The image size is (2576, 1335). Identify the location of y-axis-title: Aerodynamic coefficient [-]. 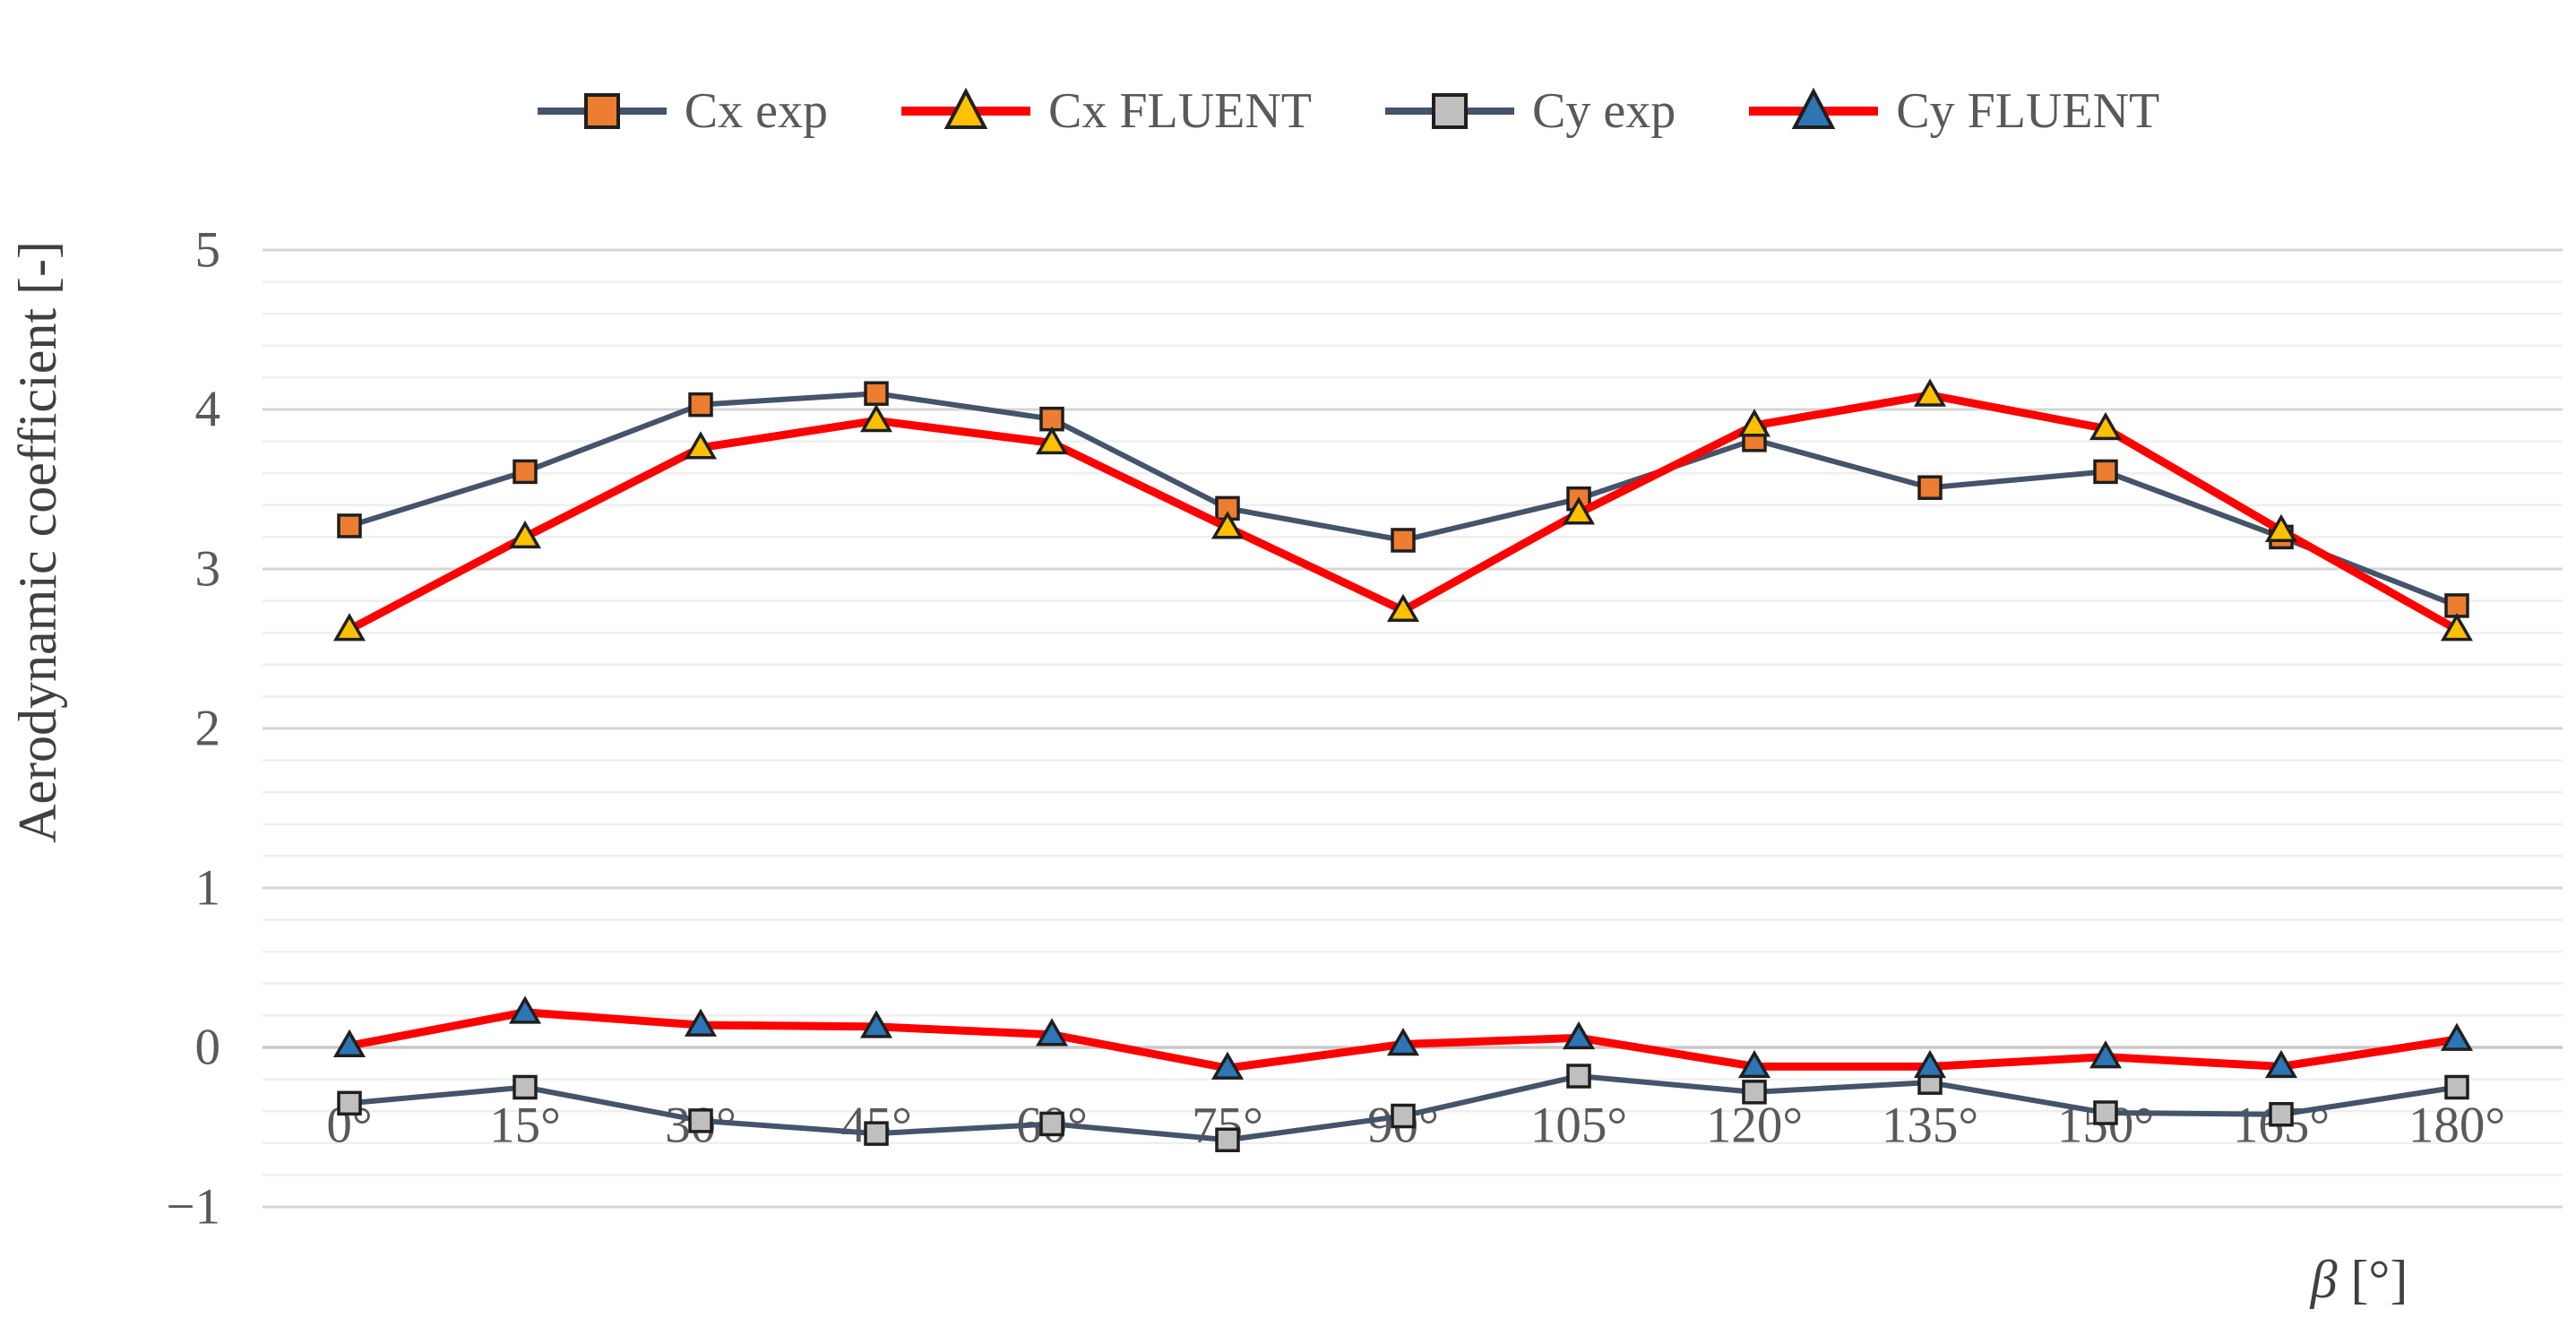
(37, 542).